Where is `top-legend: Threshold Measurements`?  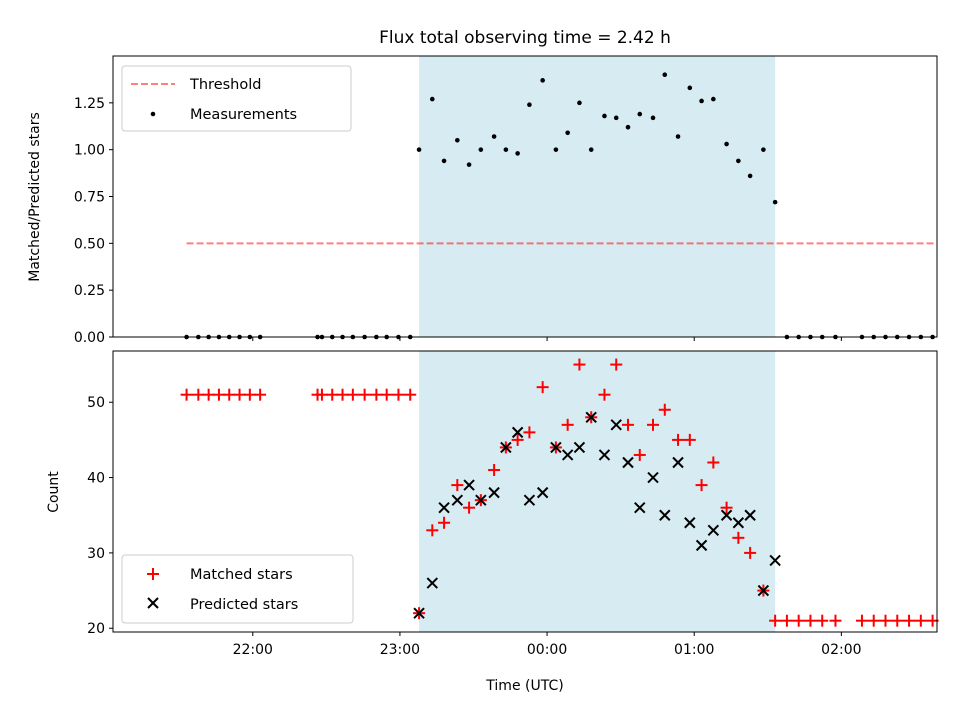
top-legend: Threshold Measurements is located at coordinates (236, 98).